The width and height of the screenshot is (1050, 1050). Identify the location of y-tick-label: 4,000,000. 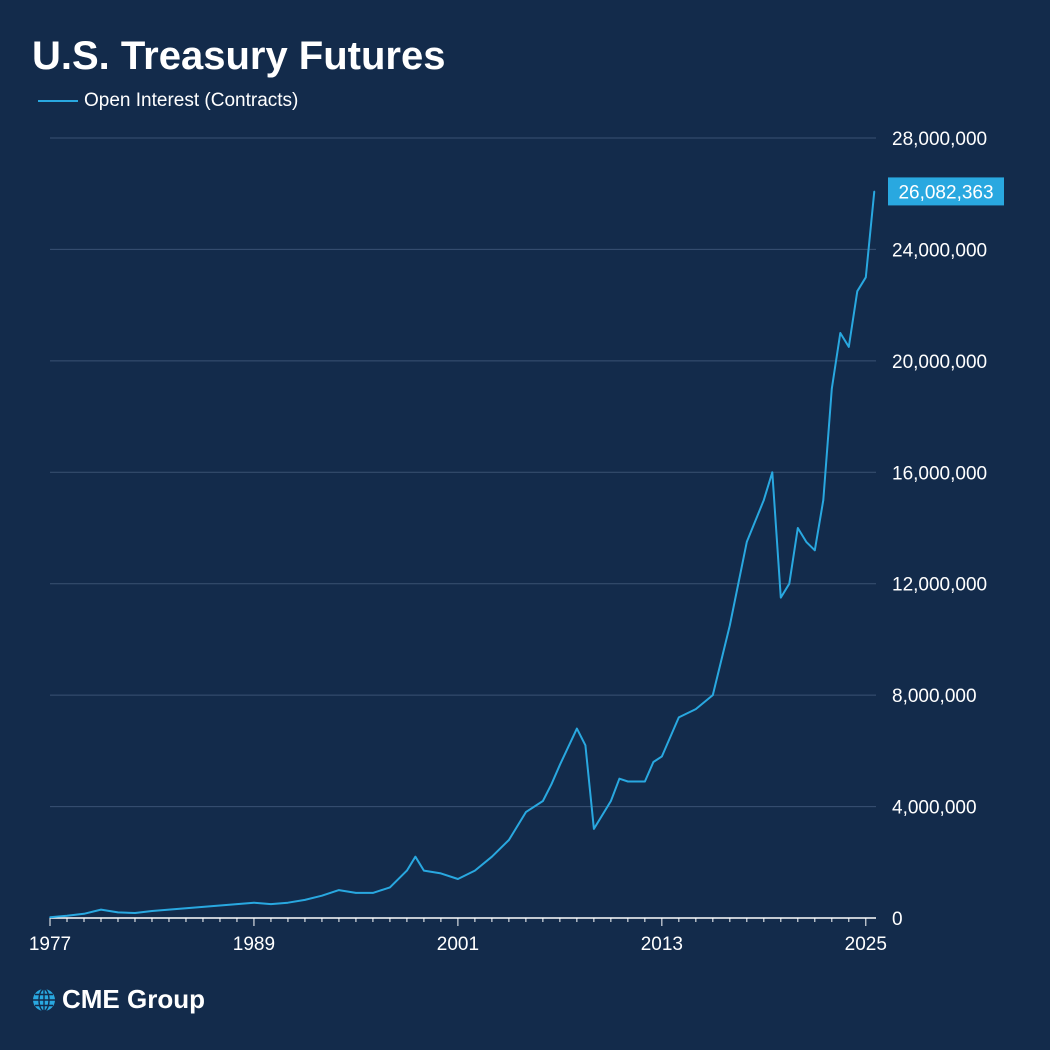
(934, 808).